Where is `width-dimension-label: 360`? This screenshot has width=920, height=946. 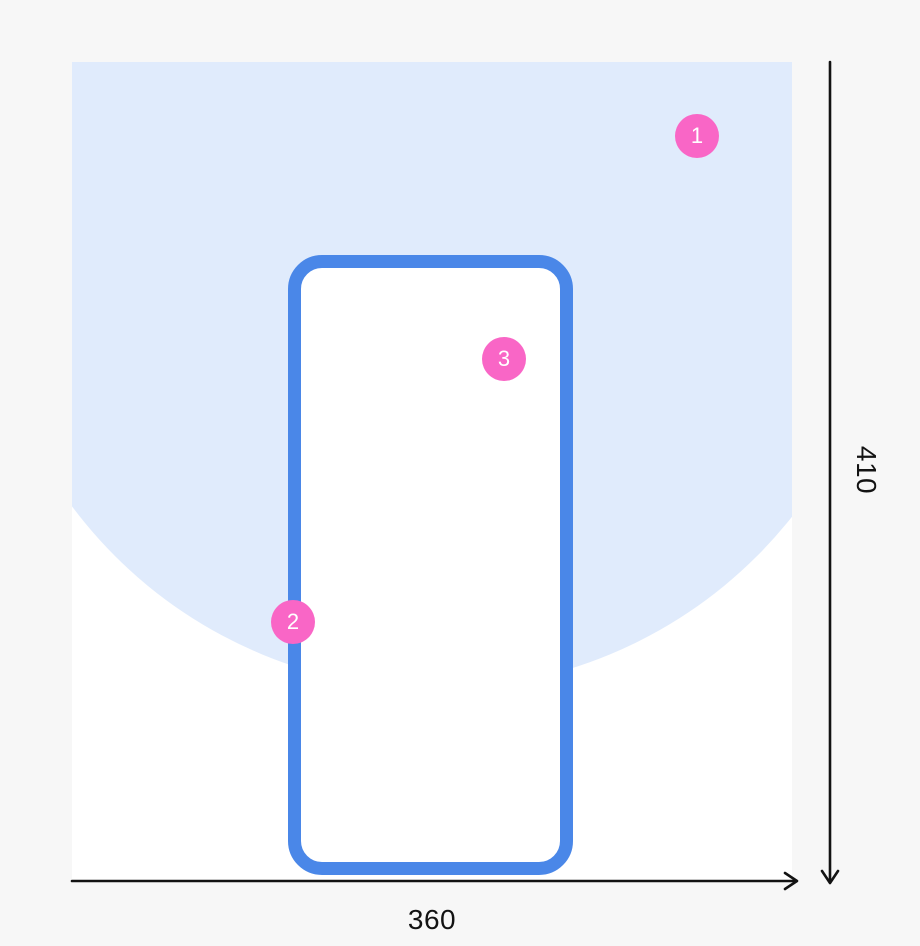 width-dimension-label: 360 is located at coordinates (432, 919).